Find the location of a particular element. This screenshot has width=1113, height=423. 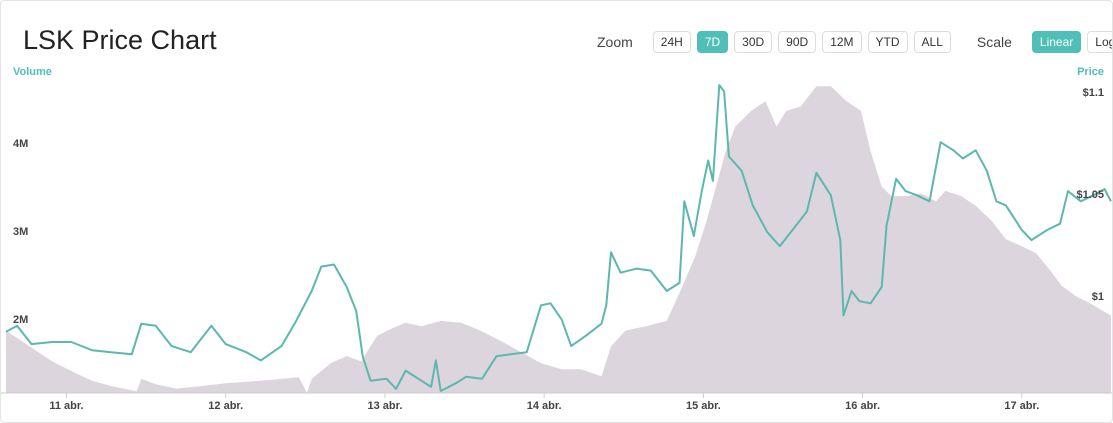

y2-tick-label: $1.1 is located at coordinates (1093, 93).